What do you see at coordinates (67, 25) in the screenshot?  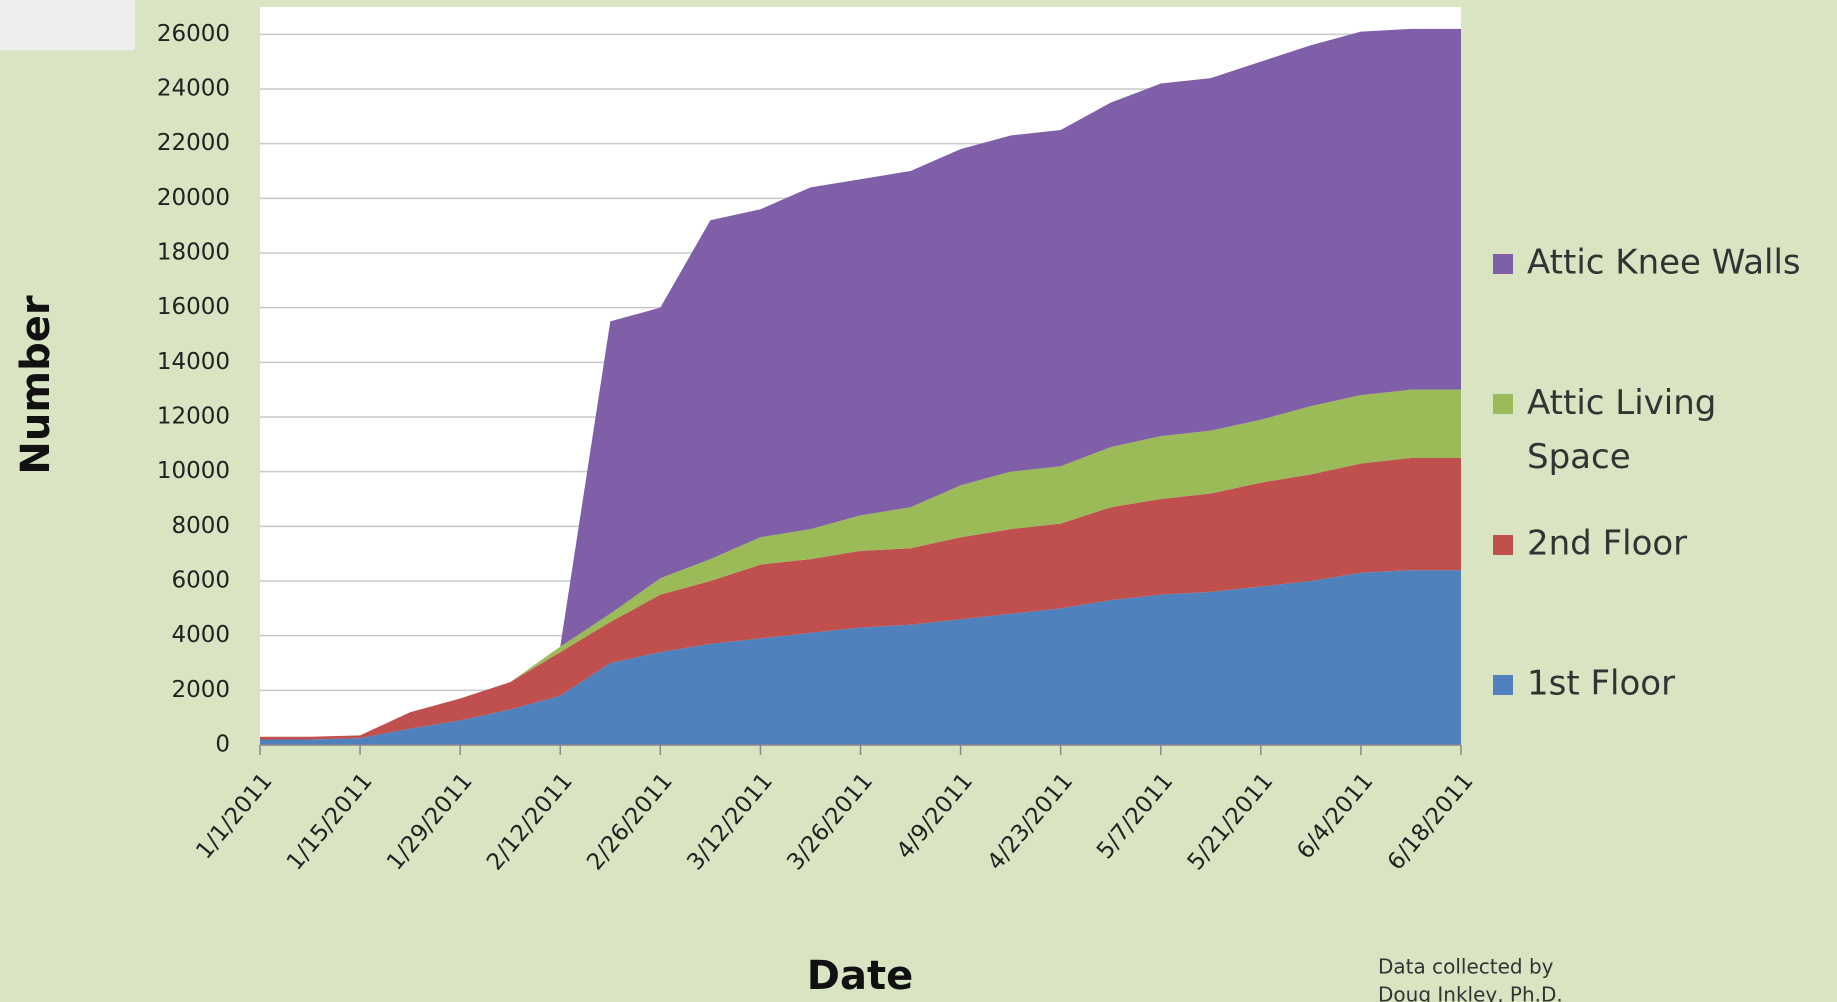 I see `photo-fragment` at bounding box center [67, 25].